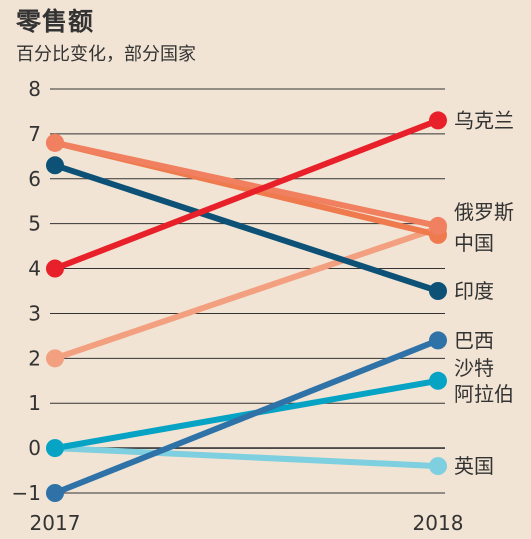 The height and width of the screenshot is (539, 531). Describe the element at coordinates (34, 313) in the screenshot. I see `y-tick-label: 3` at that location.